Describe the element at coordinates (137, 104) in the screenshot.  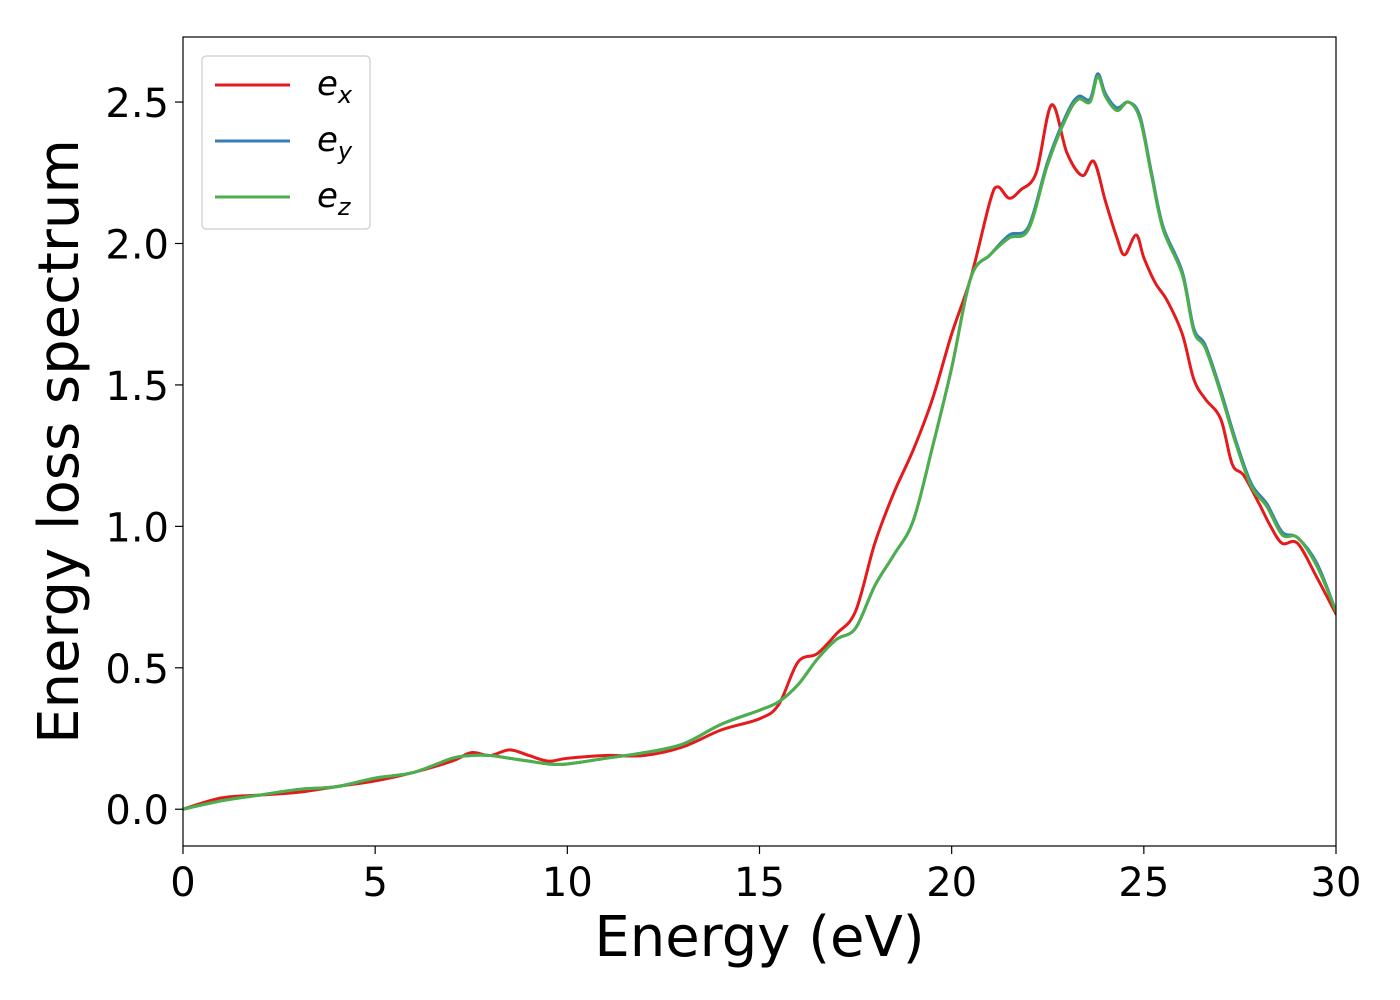
I see `y-tick-label: 2.5` at that location.